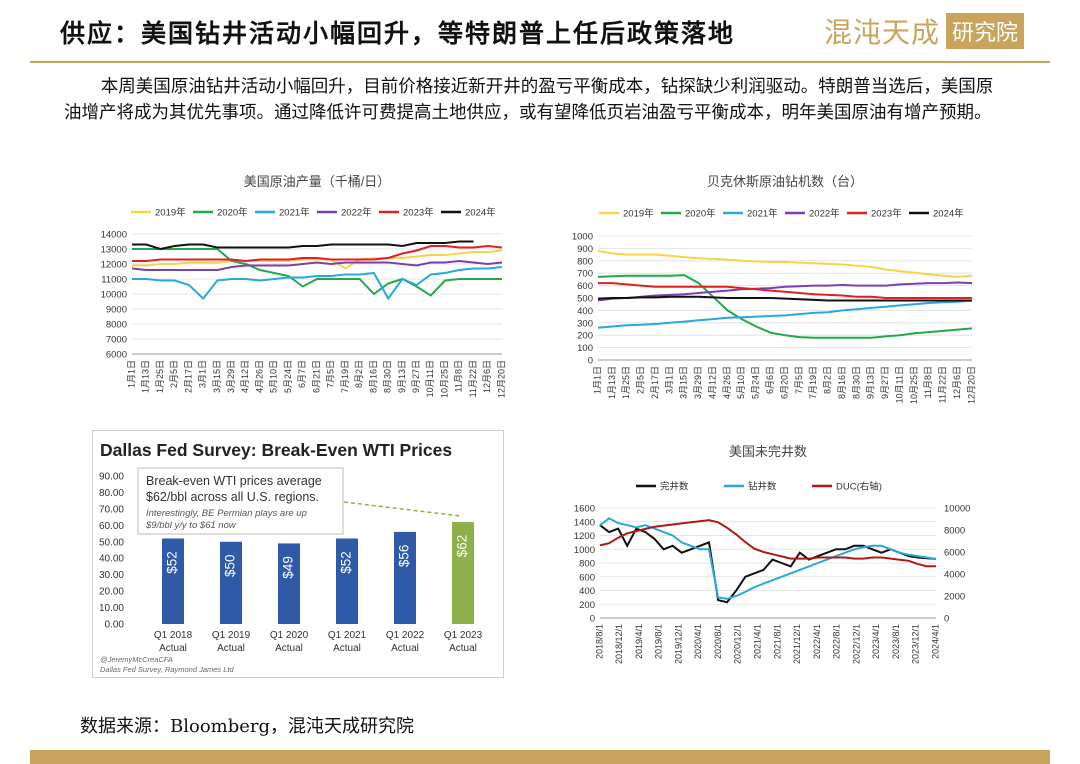 The image size is (1080, 764). What do you see at coordinates (881, 32) in the screenshot?
I see `logo-text: 混沌天成` at bounding box center [881, 32].